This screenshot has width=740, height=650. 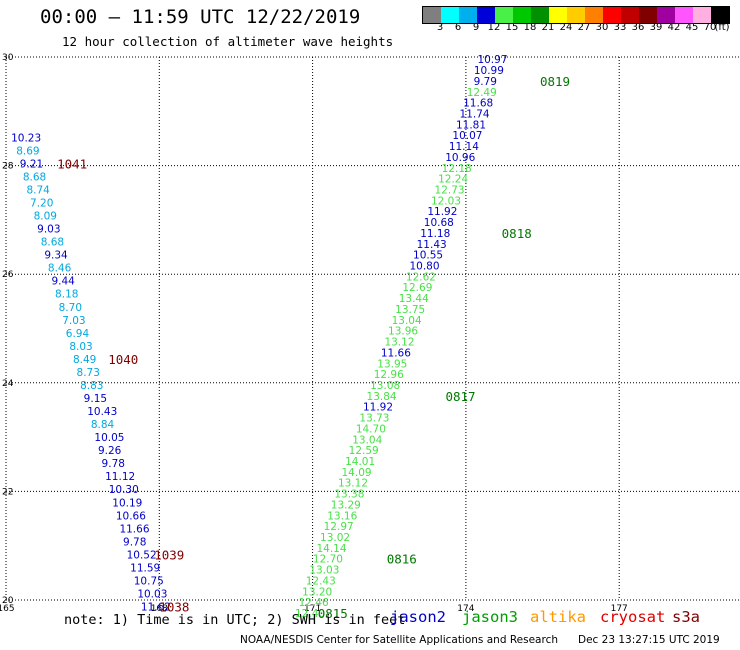 I want to click on swh-value-label: 8.73, so click(x=88, y=373).